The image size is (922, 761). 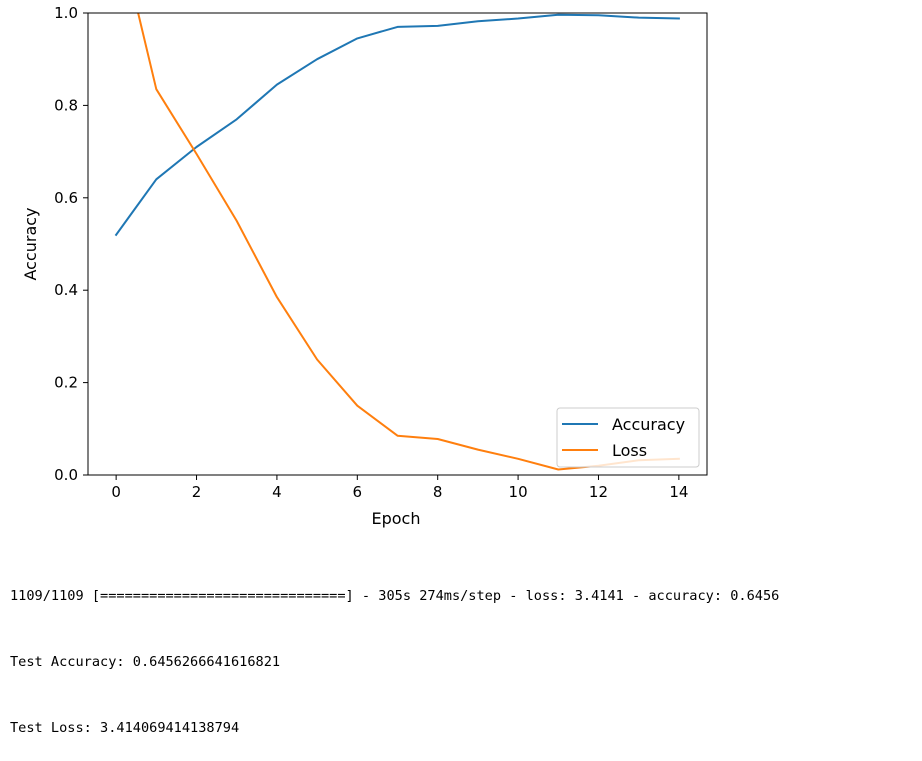 I want to click on x-axis-label: Epoch, so click(x=396, y=518).